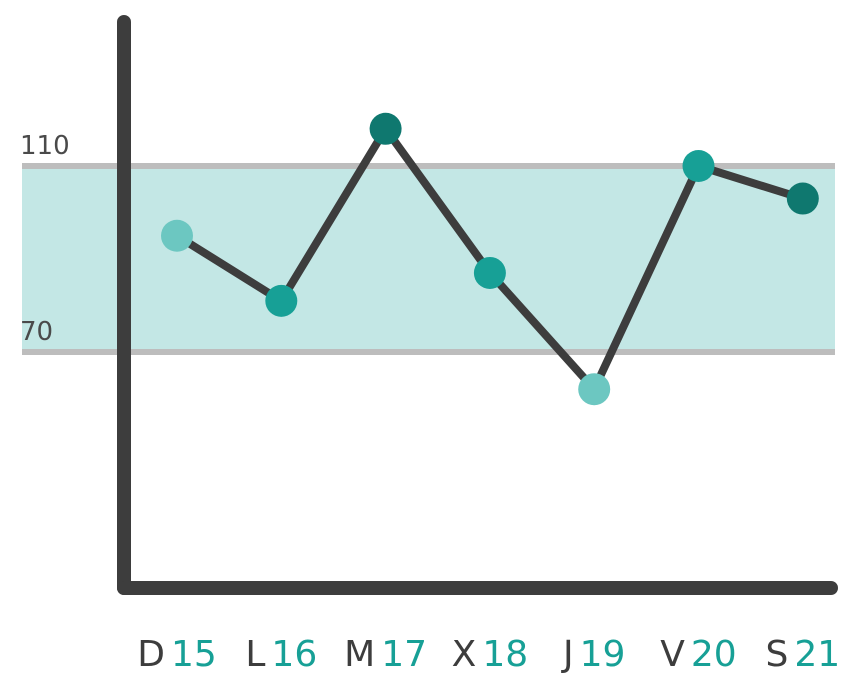 The image size is (858, 690). I want to click on day-letter: S, so click(776, 654).